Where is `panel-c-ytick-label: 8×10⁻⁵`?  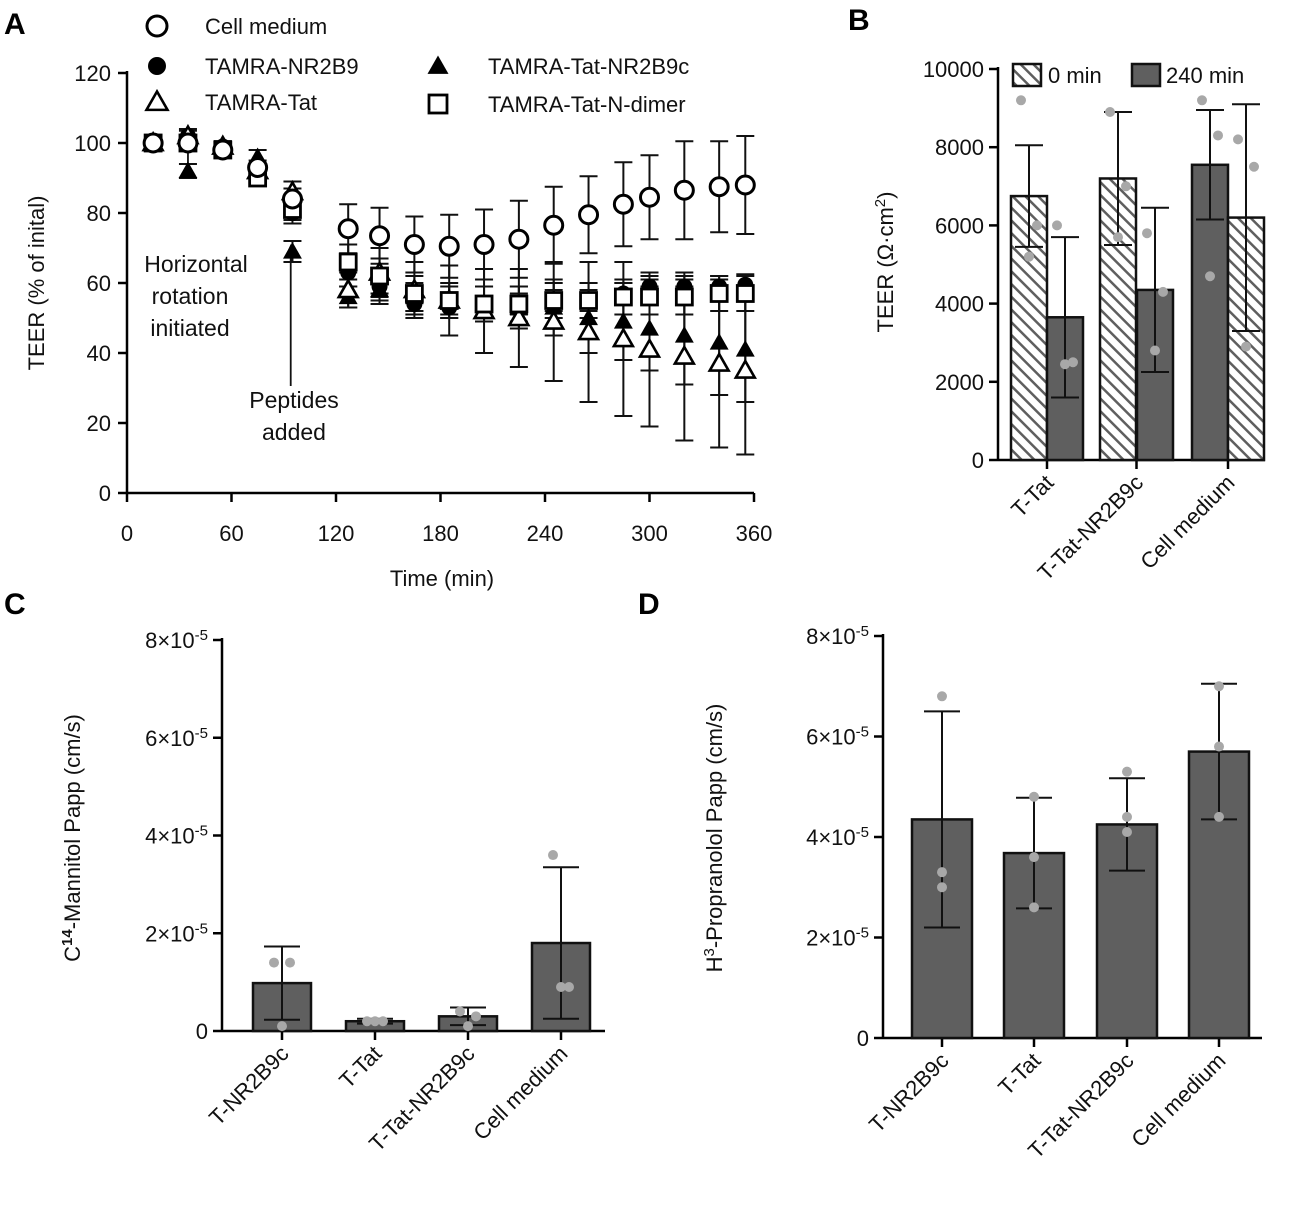
panel-c-ytick-label: 8×10⁻⁵ is located at coordinates (176, 640).